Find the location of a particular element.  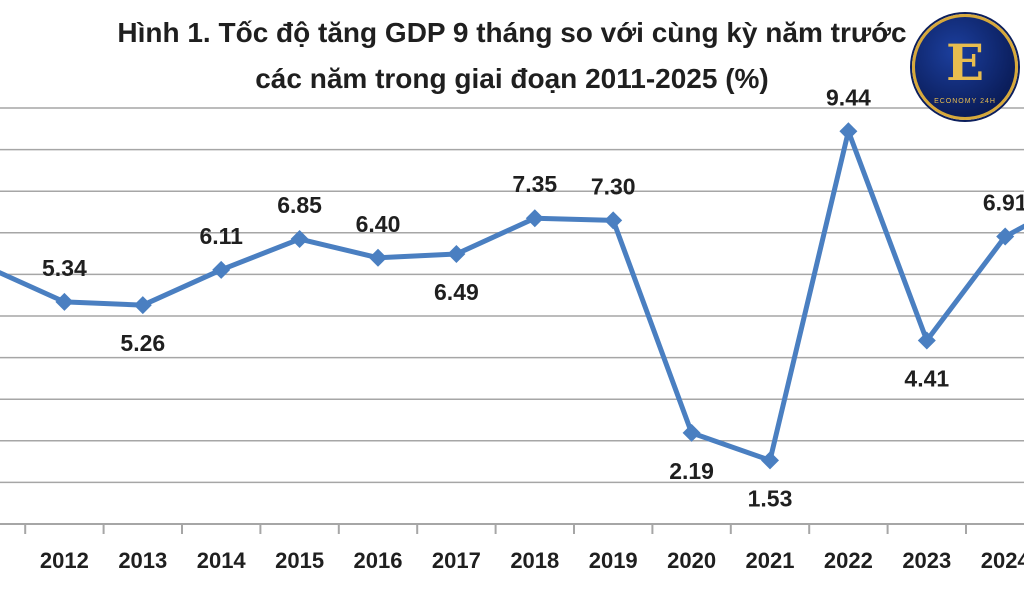

data-label-2012: 5.34 is located at coordinates (64, 268).